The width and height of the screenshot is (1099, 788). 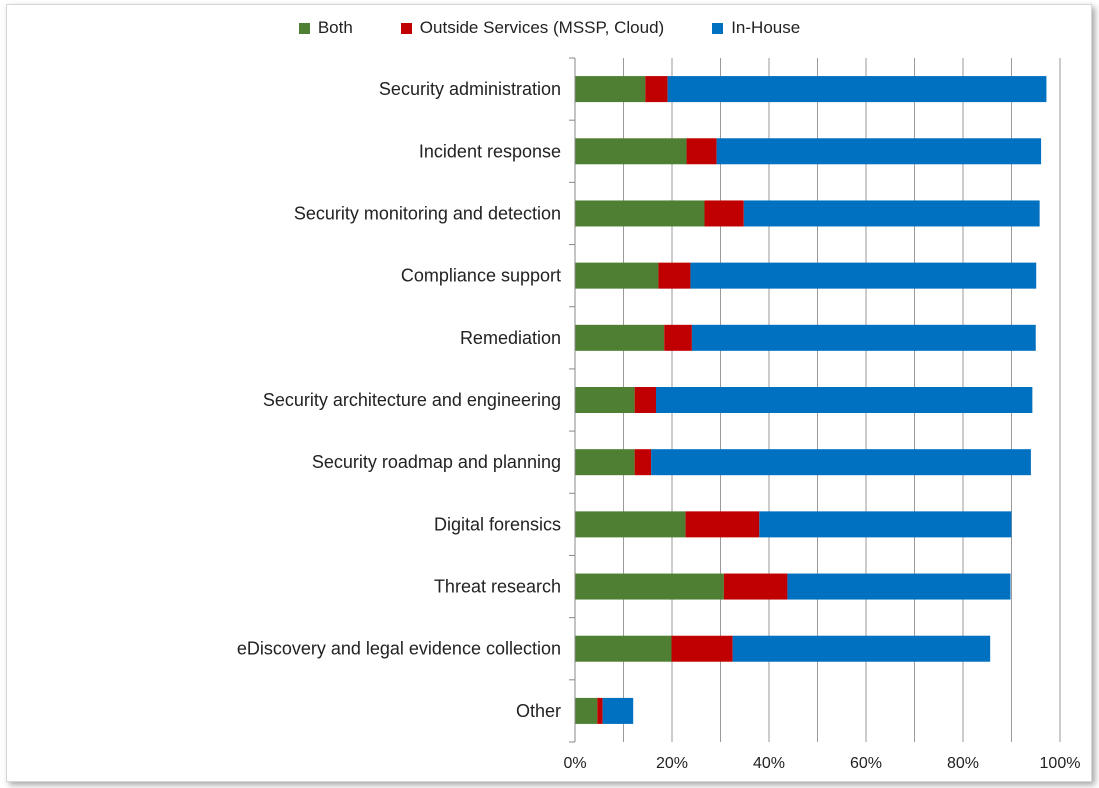 What do you see at coordinates (335, 27) in the screenshot?
I see `legend-label-both: Both` at bounding box center [335, 27].